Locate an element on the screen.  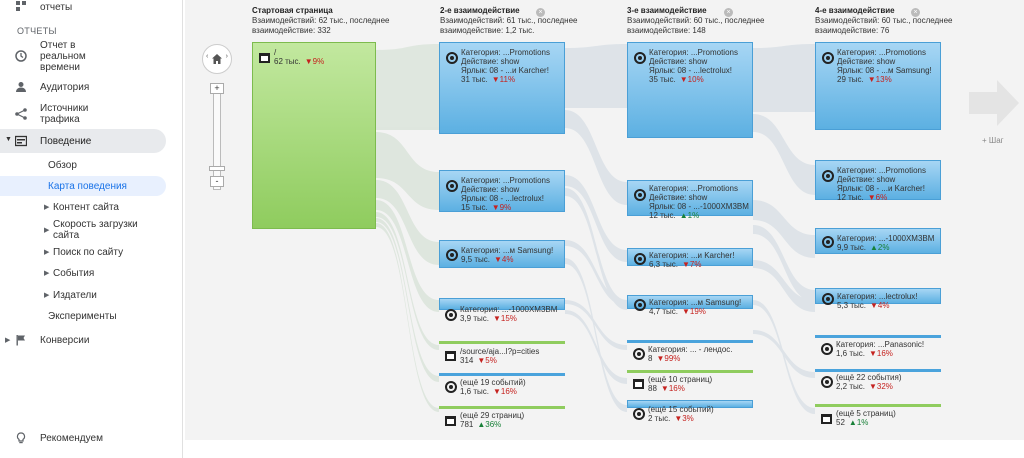
home-icon is located at coordinates (217, 58).